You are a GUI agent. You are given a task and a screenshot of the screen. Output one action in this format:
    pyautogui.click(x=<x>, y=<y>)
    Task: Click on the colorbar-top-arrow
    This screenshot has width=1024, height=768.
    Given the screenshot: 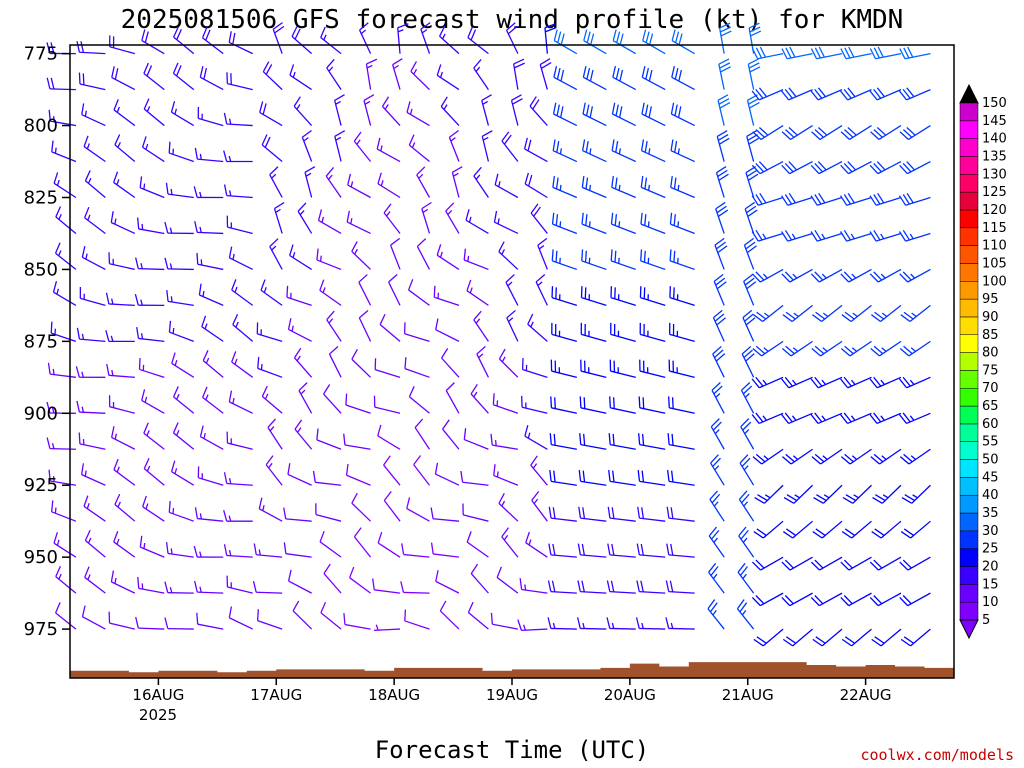 What is the action you would take?
    pyautogui.click(x=969, y=93)
    